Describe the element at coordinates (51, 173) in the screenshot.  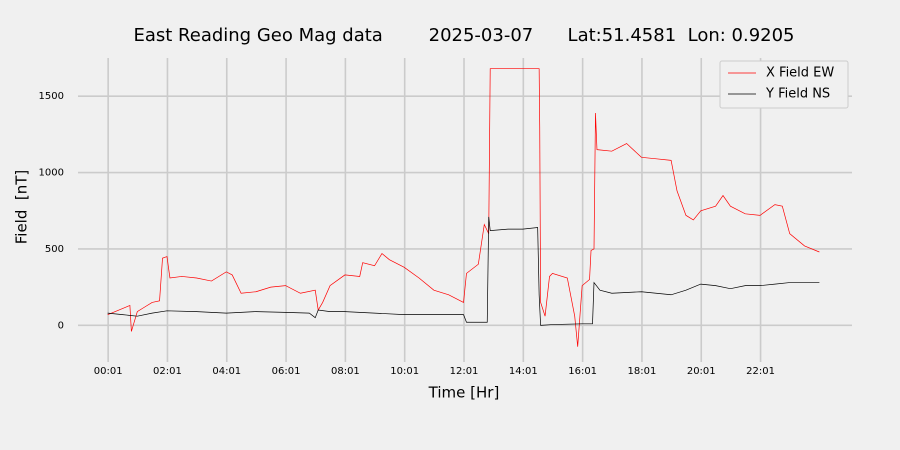
I see `y-tick-label: 1000` at that location.